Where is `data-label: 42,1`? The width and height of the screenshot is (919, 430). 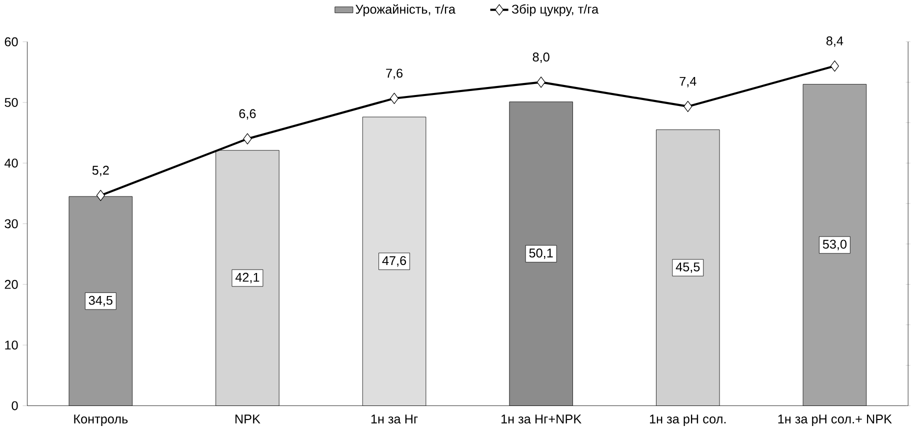
data-label: 42,1 is located at coordinates (247, 278).